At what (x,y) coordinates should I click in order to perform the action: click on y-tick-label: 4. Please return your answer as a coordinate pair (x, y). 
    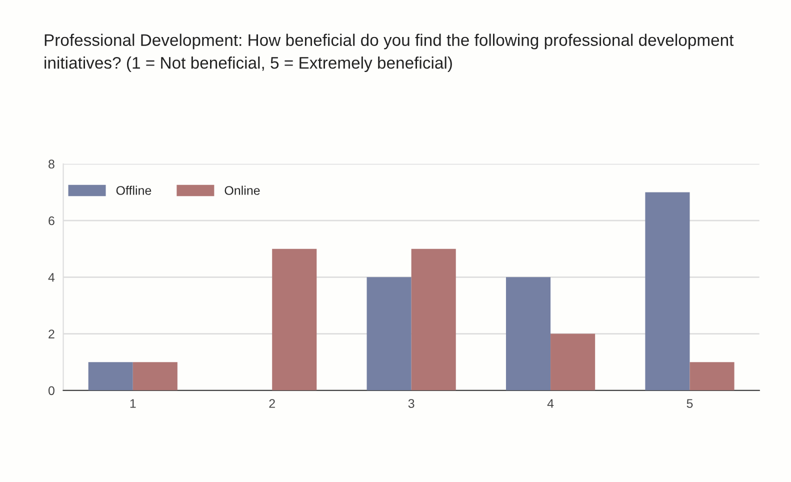
    Looking at the image, I should click on (51, 277).